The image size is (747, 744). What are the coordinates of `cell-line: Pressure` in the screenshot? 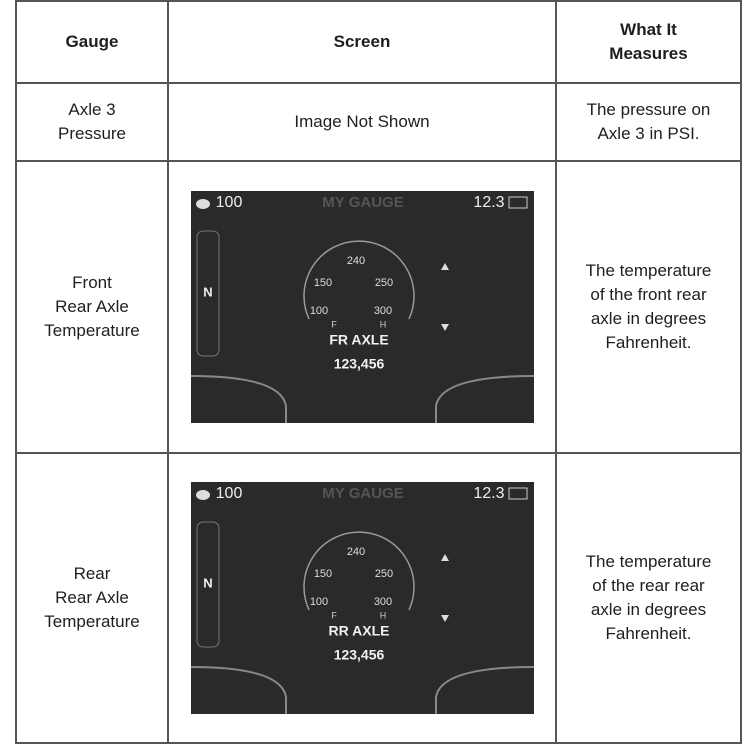 It's located at (92, 133).